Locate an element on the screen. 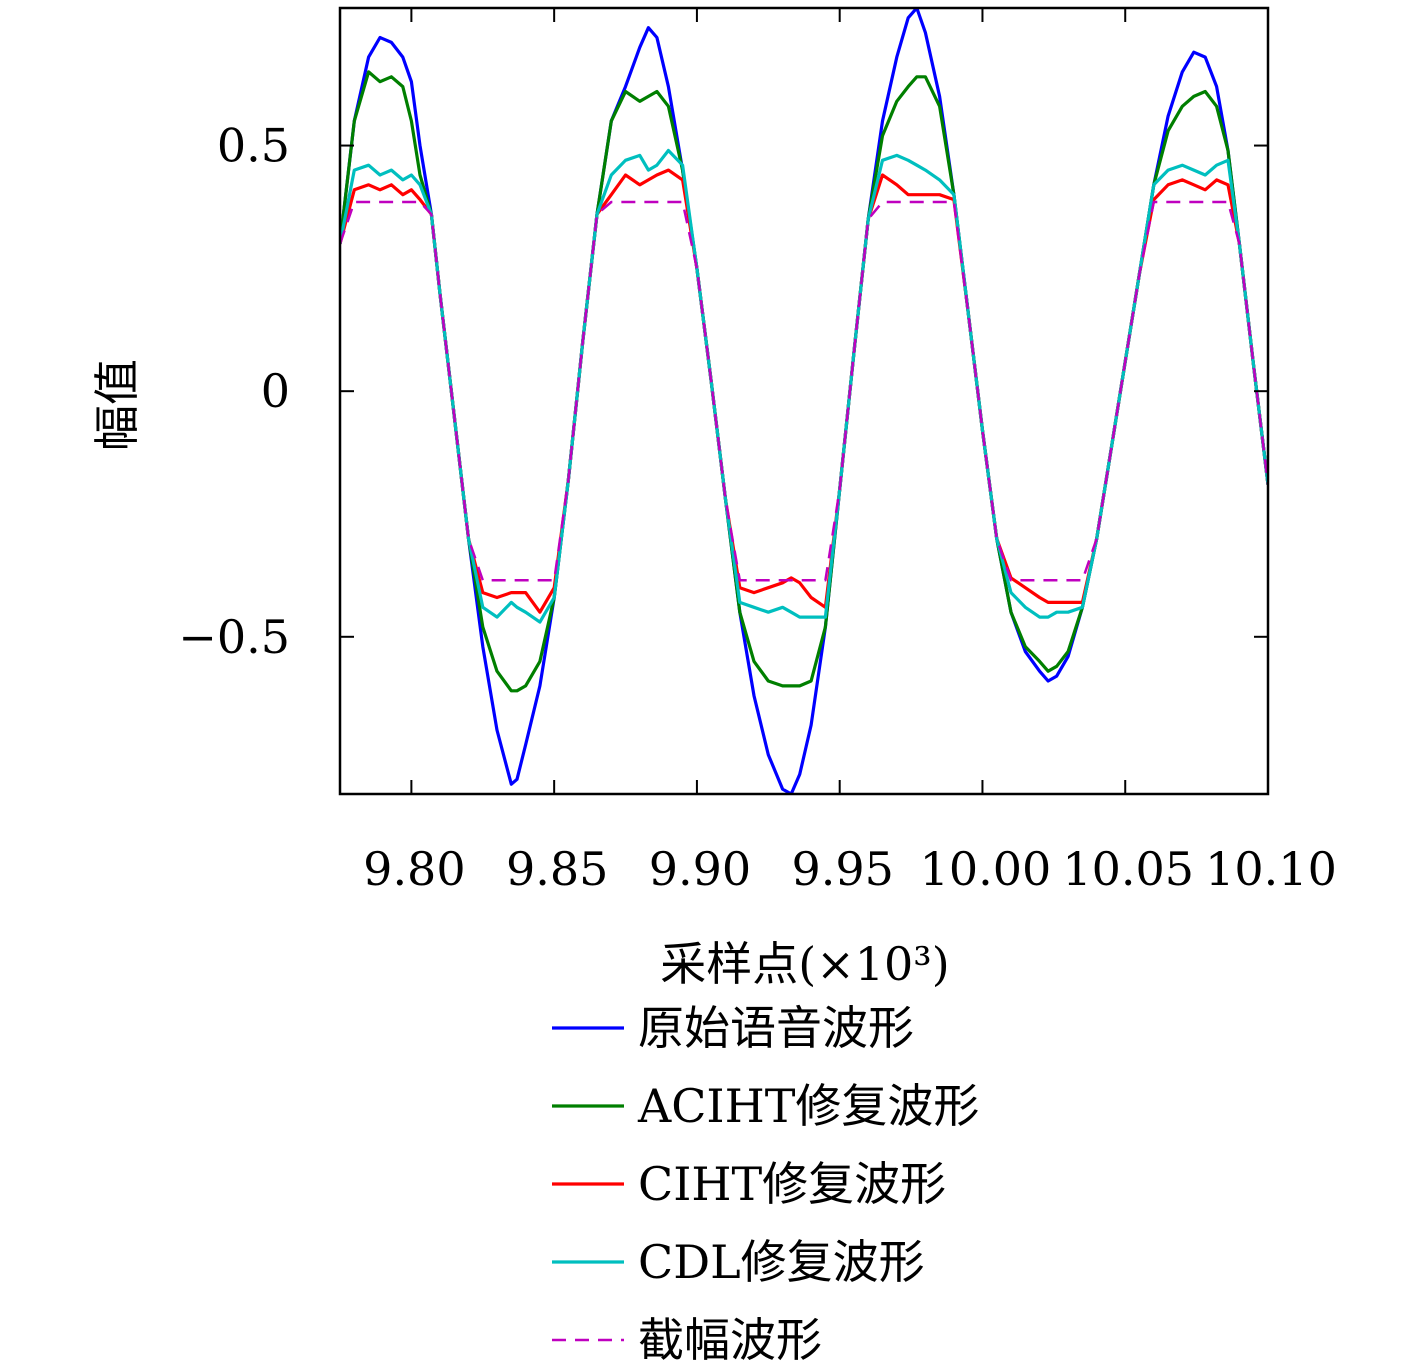 The width and height of the screenshot is (1417, 1370). x-tick-label: 10.05 is located at coordinates (1128, 869).